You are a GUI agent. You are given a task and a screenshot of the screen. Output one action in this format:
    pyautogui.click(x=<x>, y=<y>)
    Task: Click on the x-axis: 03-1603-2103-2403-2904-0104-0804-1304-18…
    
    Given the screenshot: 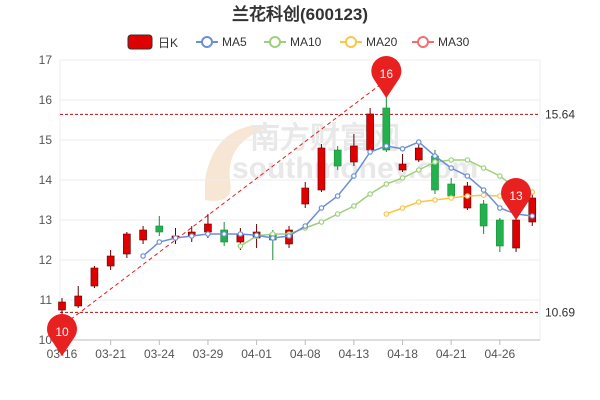 What is the action you would take?
    pyautogui.click(x=293, y=350)
    